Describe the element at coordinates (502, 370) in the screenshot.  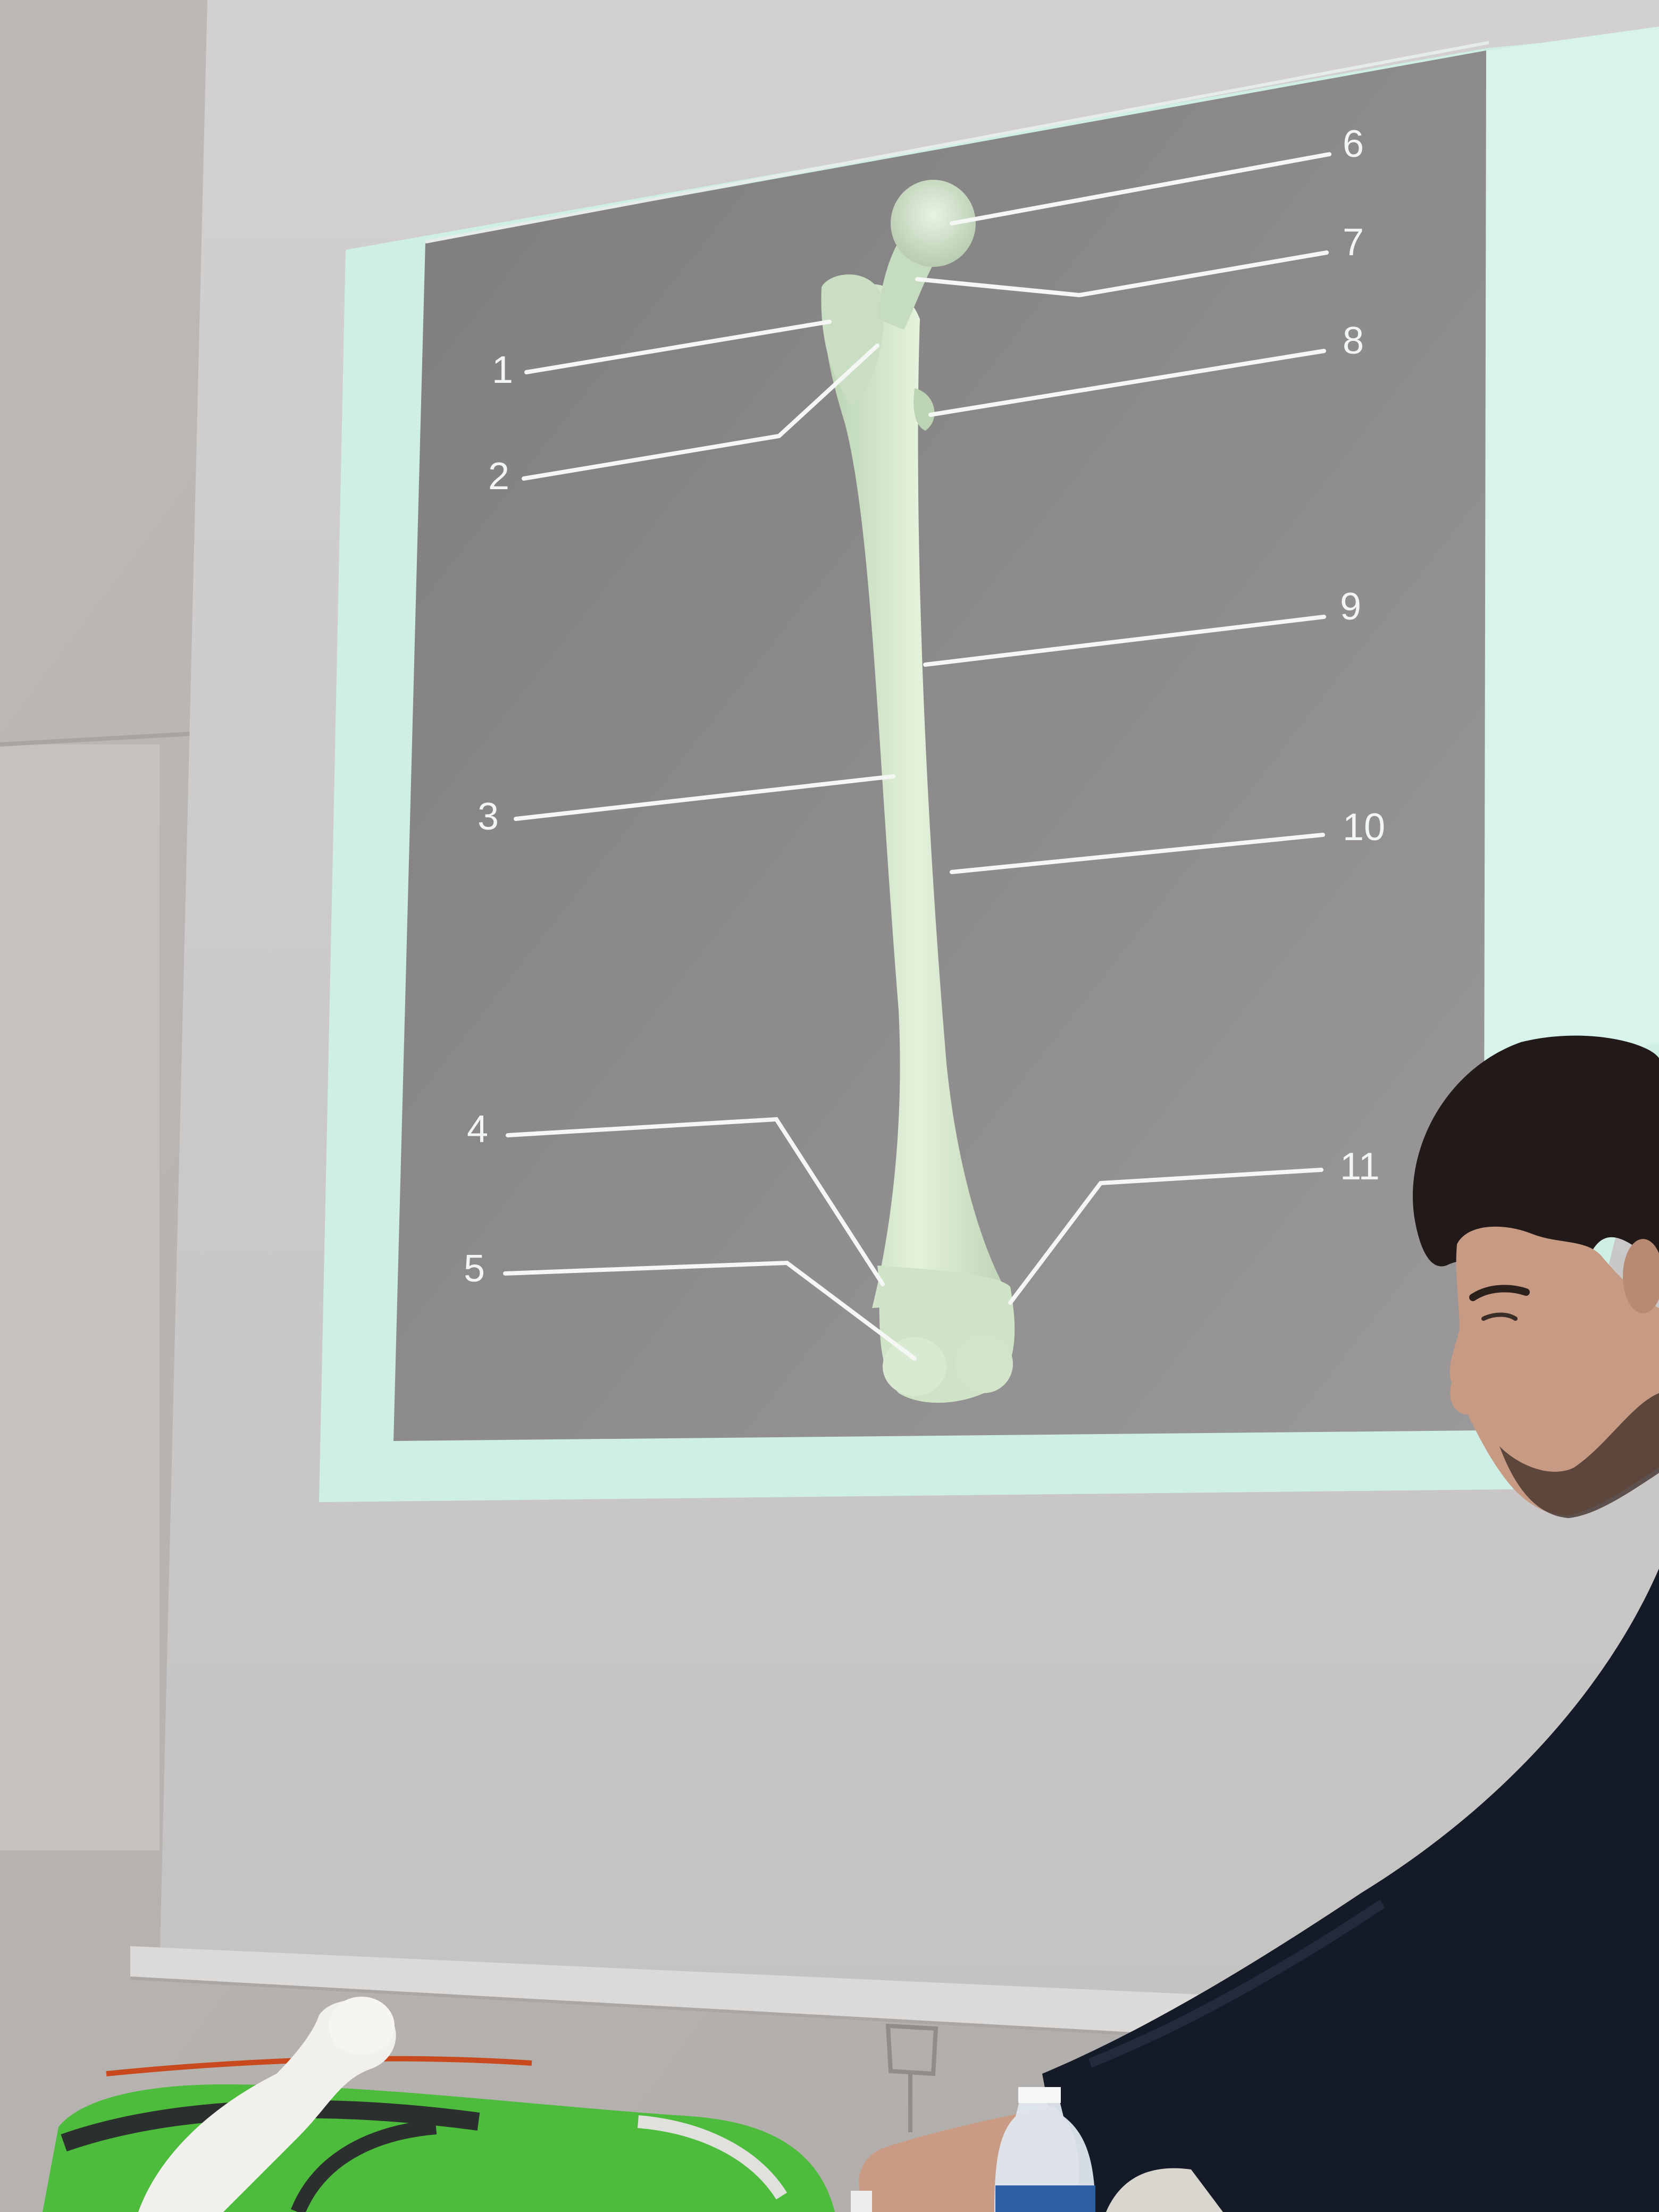
I see `slide-label-1: 1` at that location.